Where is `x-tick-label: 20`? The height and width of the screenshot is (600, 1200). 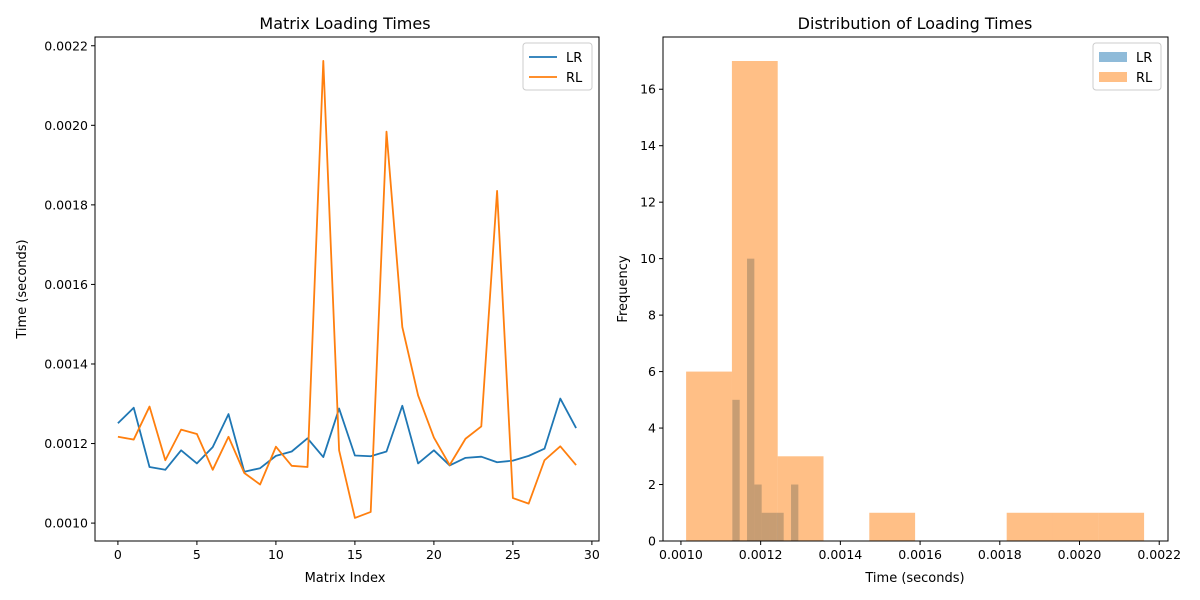
x-tick-label: 20 is located at coordinates (434, 554).